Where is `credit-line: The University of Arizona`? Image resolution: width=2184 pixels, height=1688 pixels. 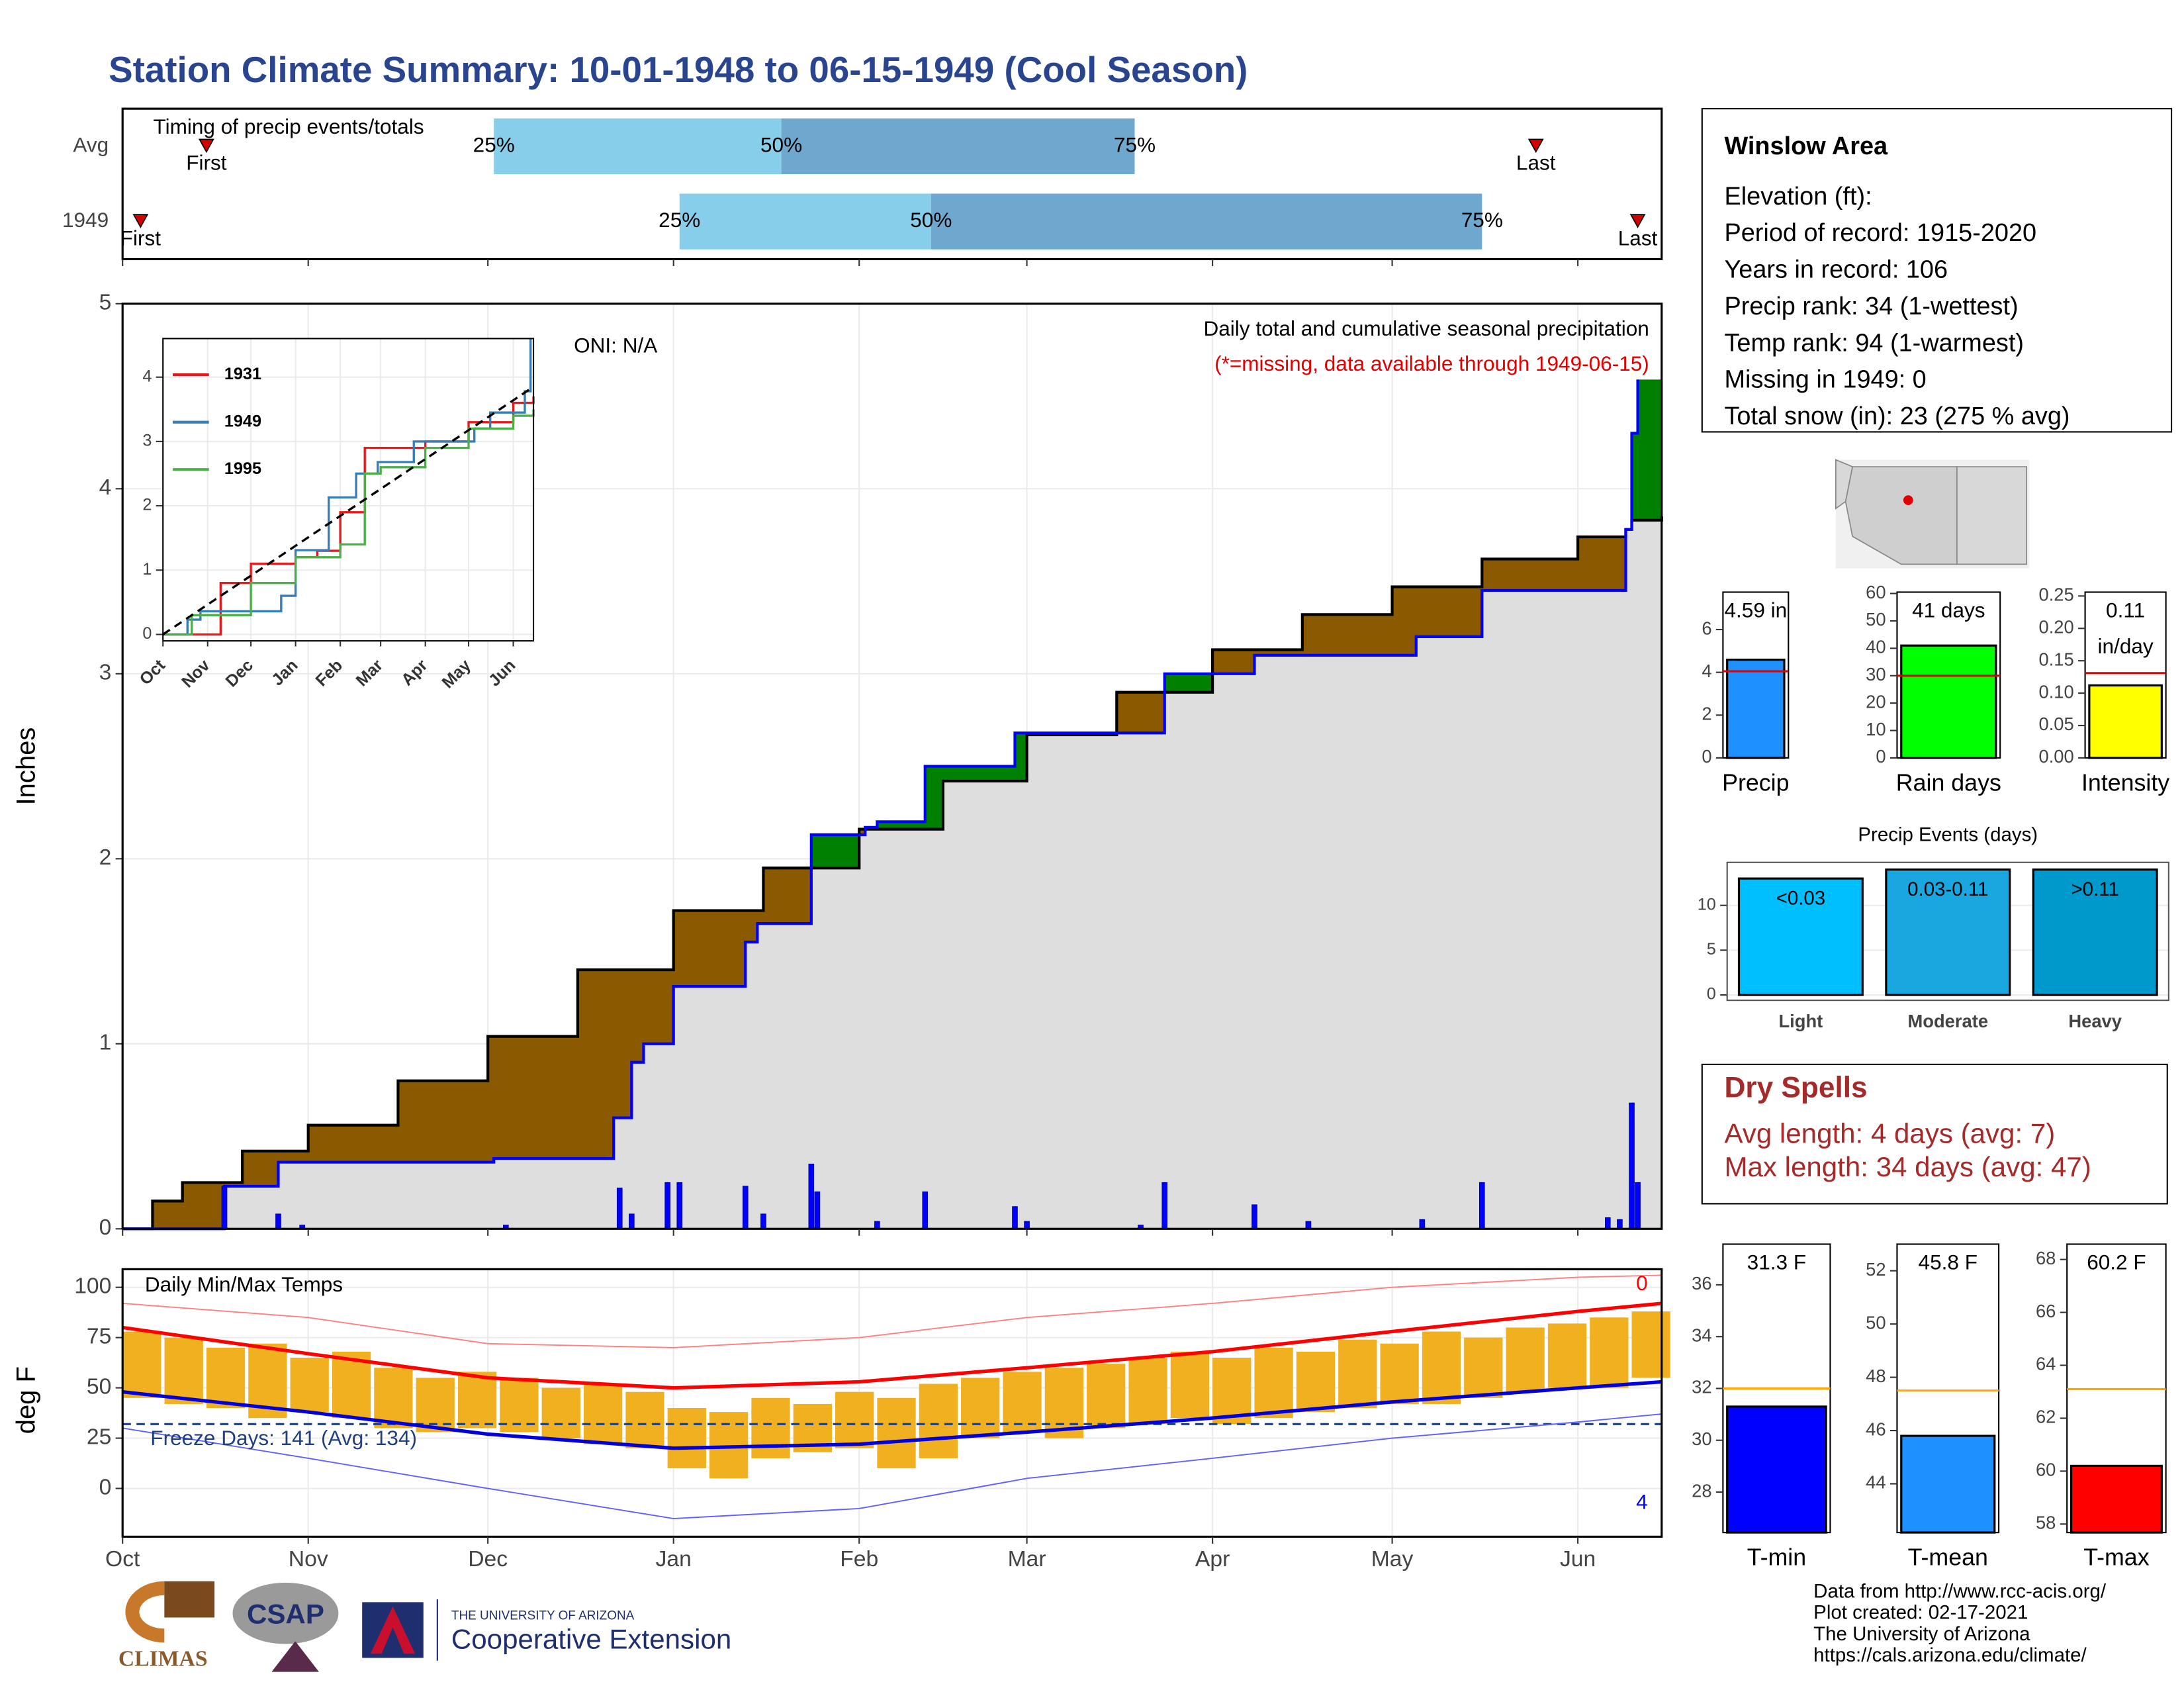
credit-line: The University of Arizona is located at coordinates (1922, 1634).